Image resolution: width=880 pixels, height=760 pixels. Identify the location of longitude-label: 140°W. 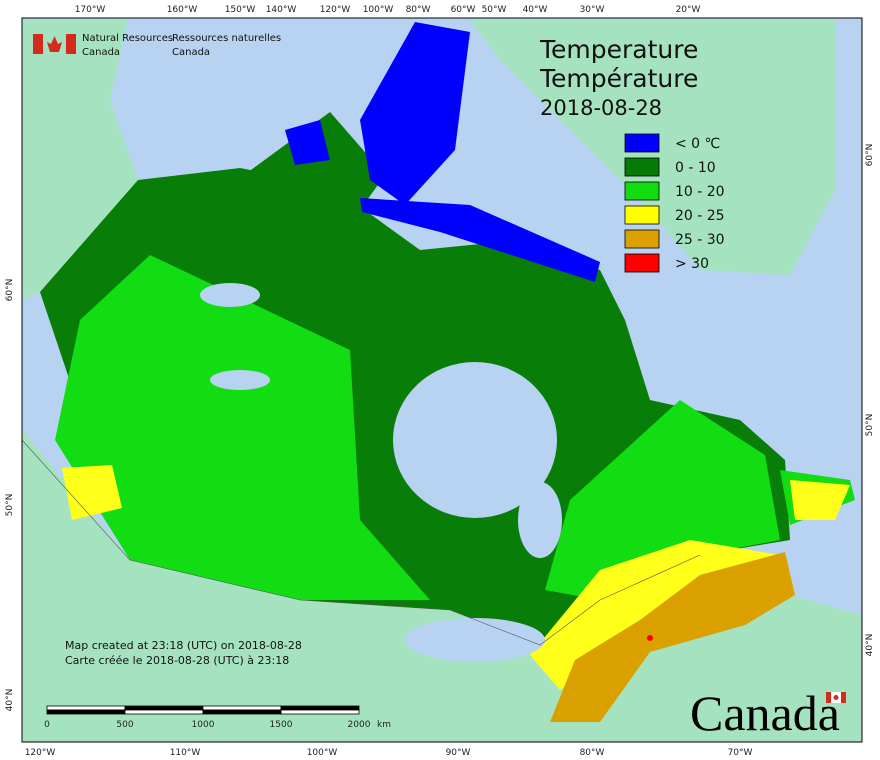
(281, 10).